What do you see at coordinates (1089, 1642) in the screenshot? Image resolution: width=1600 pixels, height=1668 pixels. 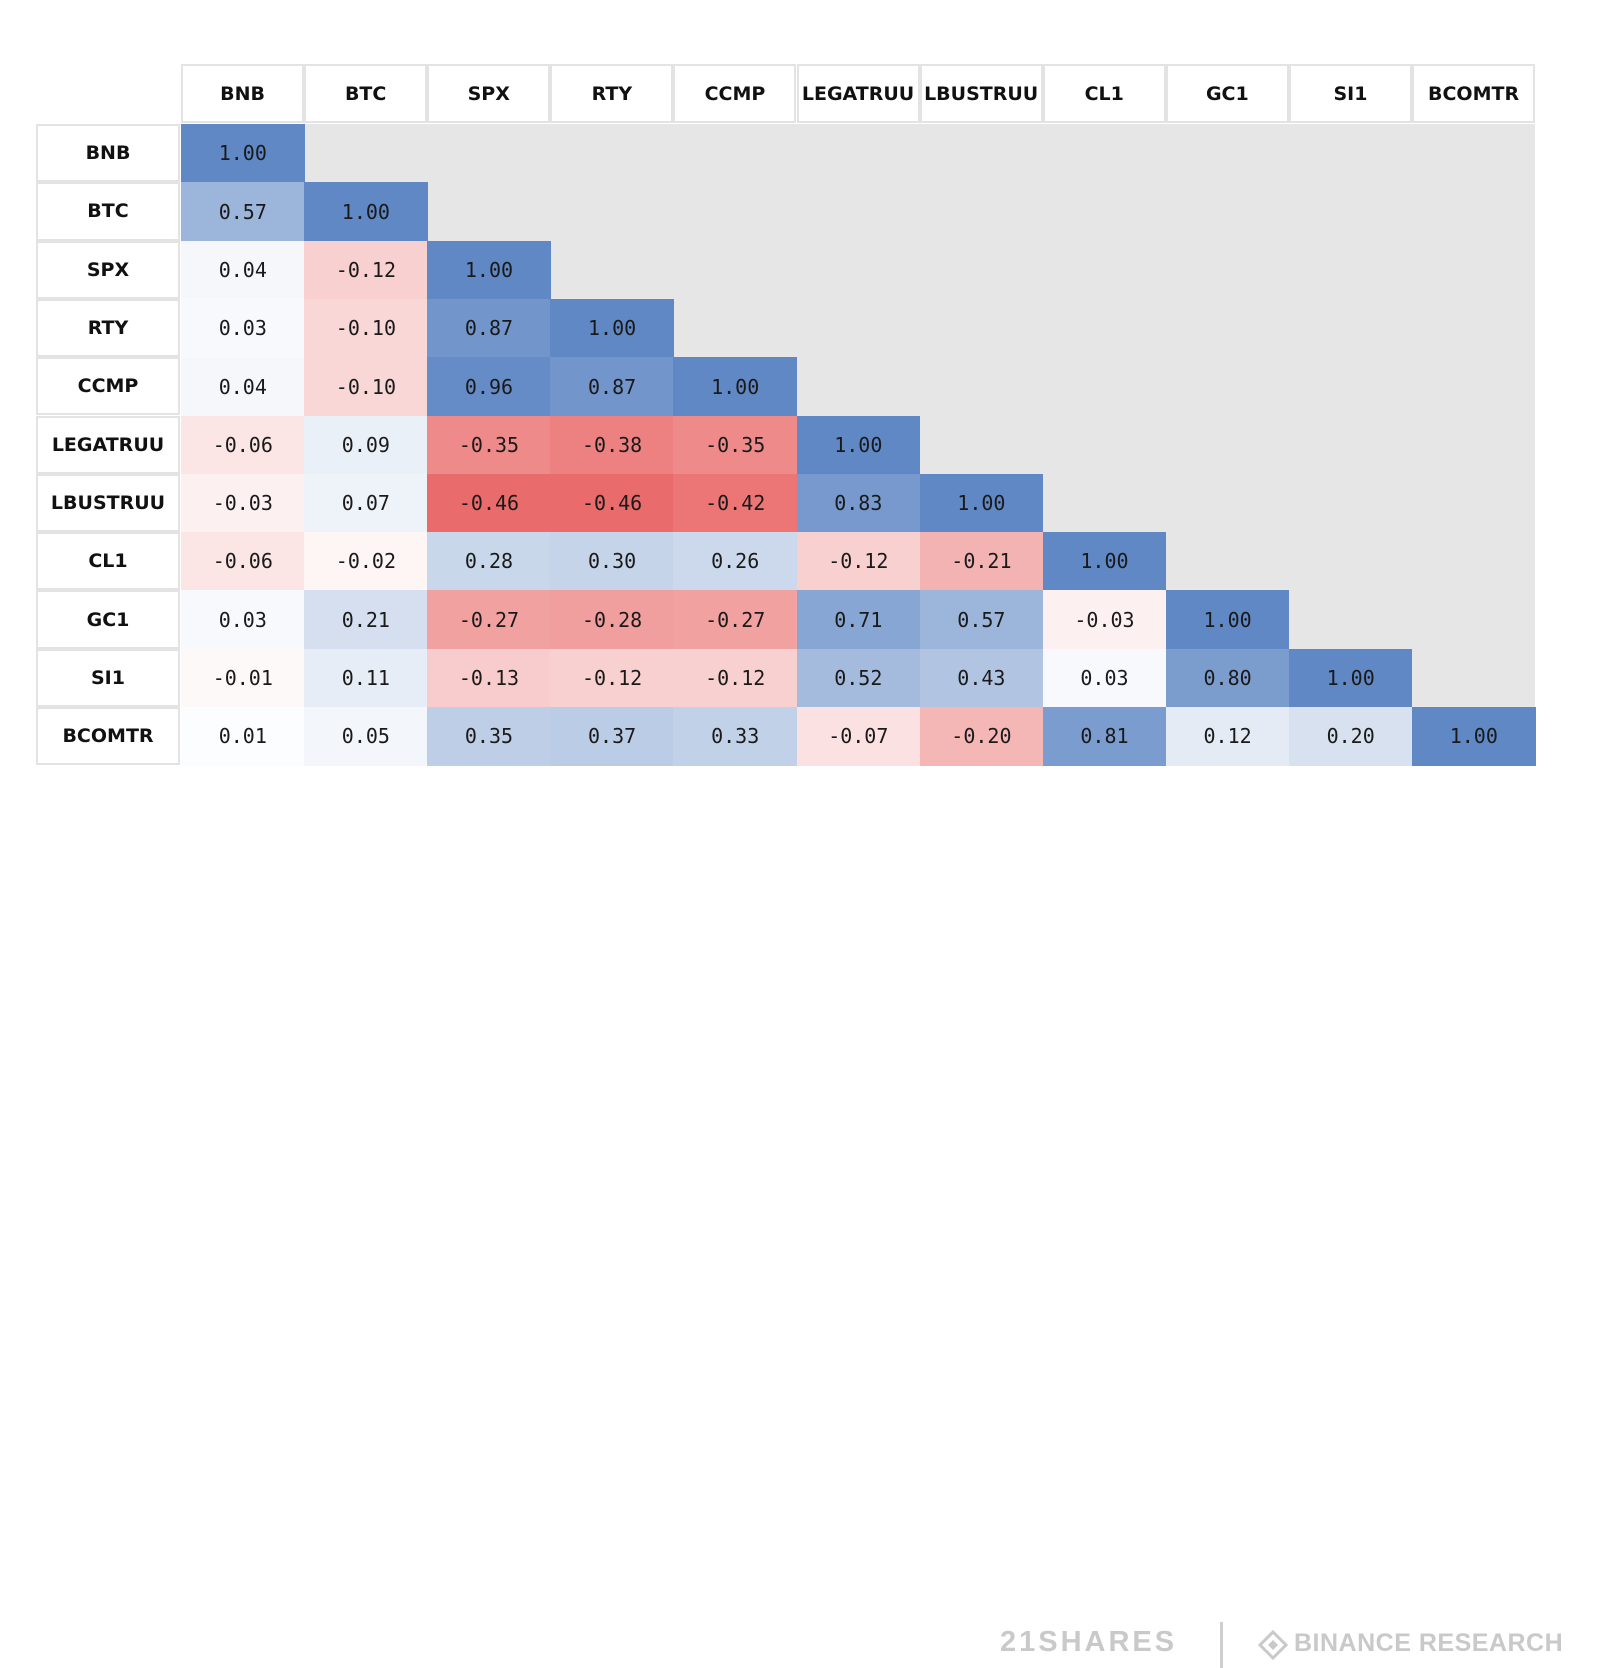 I see `brand-21shares: 21SHARES` at bounding box center [1089, 1642].